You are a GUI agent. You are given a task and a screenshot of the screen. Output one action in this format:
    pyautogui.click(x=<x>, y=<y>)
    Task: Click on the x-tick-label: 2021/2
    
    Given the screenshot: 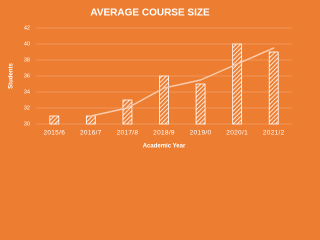 What is the action you would take?
    pyautogui.click(x=274, y=133)
    